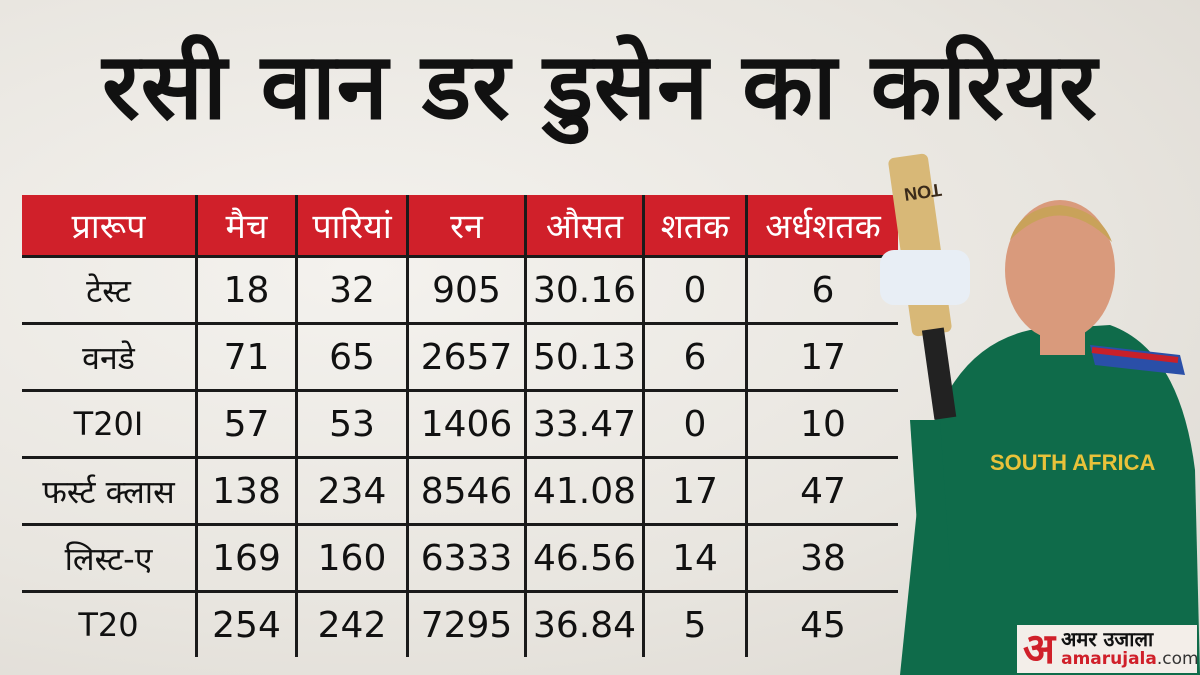 The width and height of the screenshot is (1200, 675). Describe the element at coordinates (584, 423) in the screenshot. I see `cell-average: 33.47` at that location.